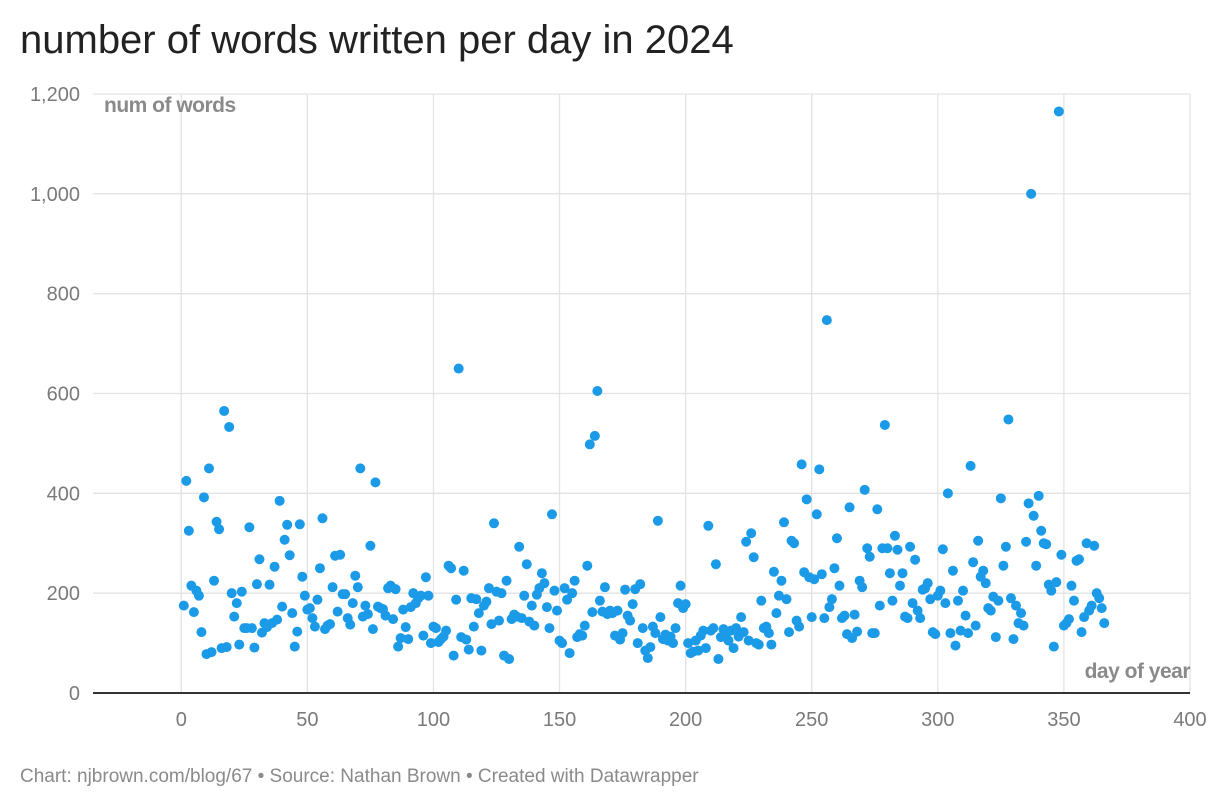 This screenshot has height=812, width=1224. Describe the element at coordinates (55, 95) in the screenshot. I see `y-tick-label: 1,200` at that location.